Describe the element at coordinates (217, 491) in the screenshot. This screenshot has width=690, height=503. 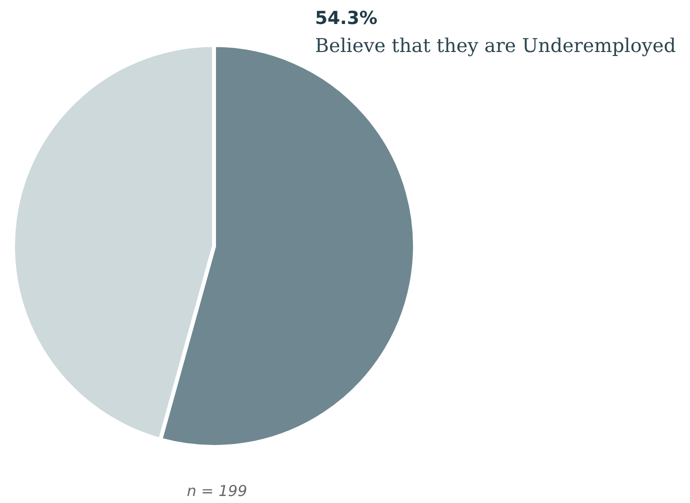
I see `text: n = 199` at that location.